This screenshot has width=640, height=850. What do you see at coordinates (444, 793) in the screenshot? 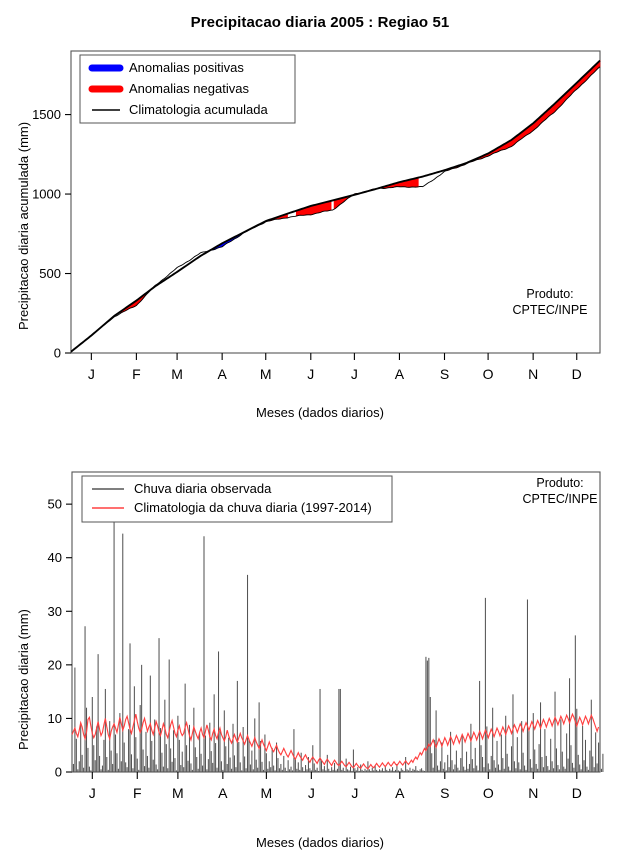
I see `bottom-x-tick-label: S` at bounding box center [444, 793].